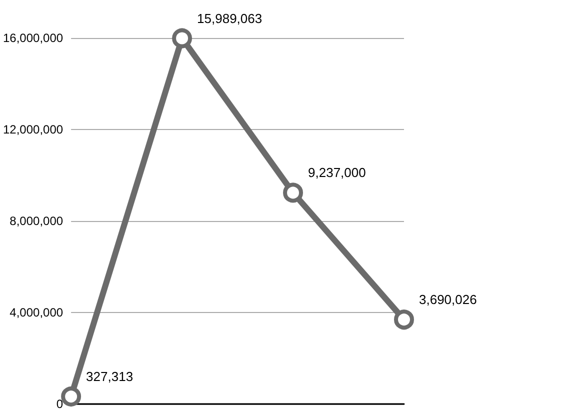 This screenshot has width=579, height=412. Describe the element at coordinates (37, 313) in the screenshot. I see `y-tick-label: 4,000,000` at that location.